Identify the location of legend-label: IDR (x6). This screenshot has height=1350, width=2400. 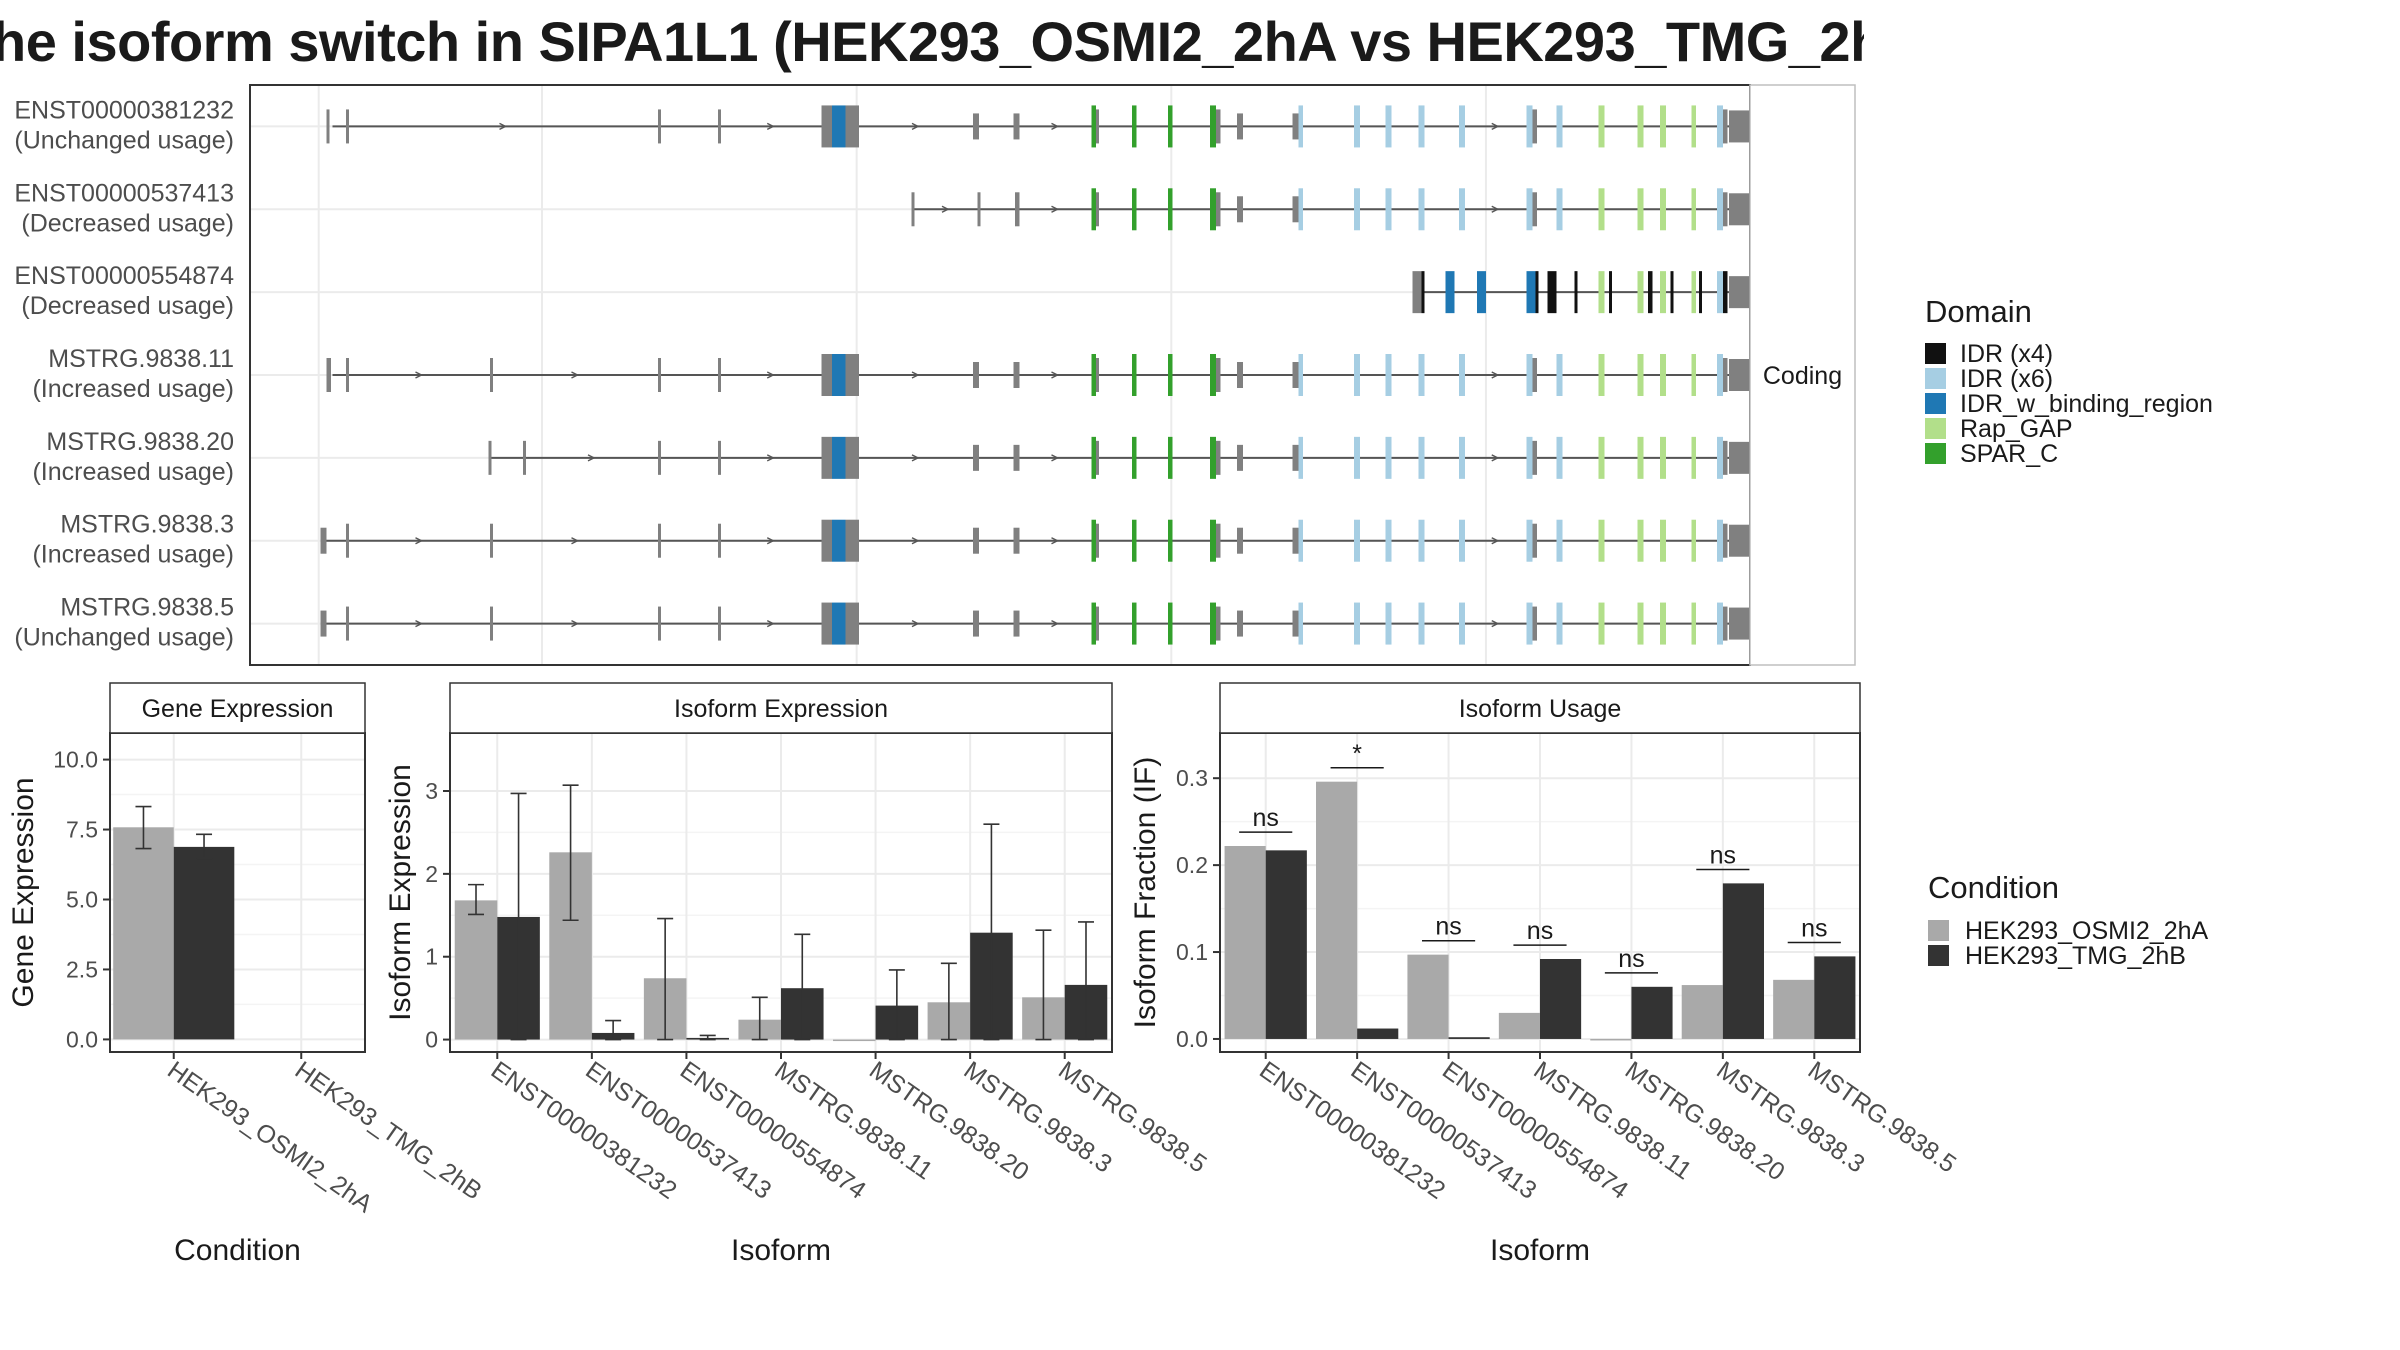
(2006, 379).